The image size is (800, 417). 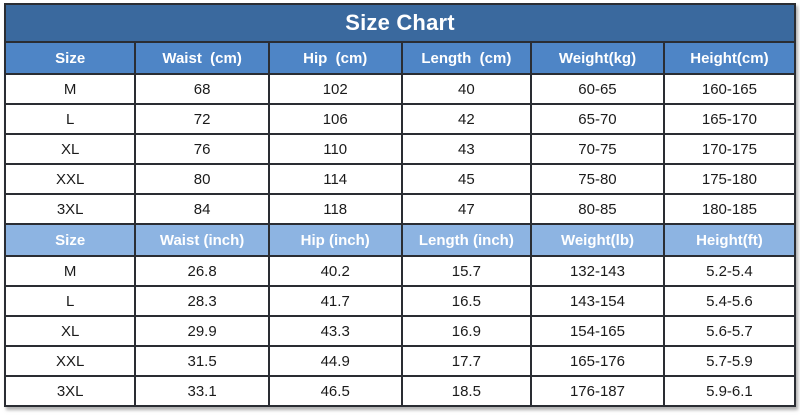 What do you see at coordinates (335, 179) in the screenshot?
I see `cell: 114` at bounding box center [335, 179].